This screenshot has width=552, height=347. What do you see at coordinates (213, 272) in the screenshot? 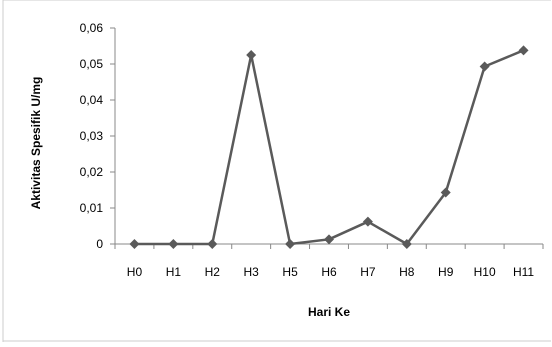
I see `x-tick-label: H2` at bounding box center [213, 272].